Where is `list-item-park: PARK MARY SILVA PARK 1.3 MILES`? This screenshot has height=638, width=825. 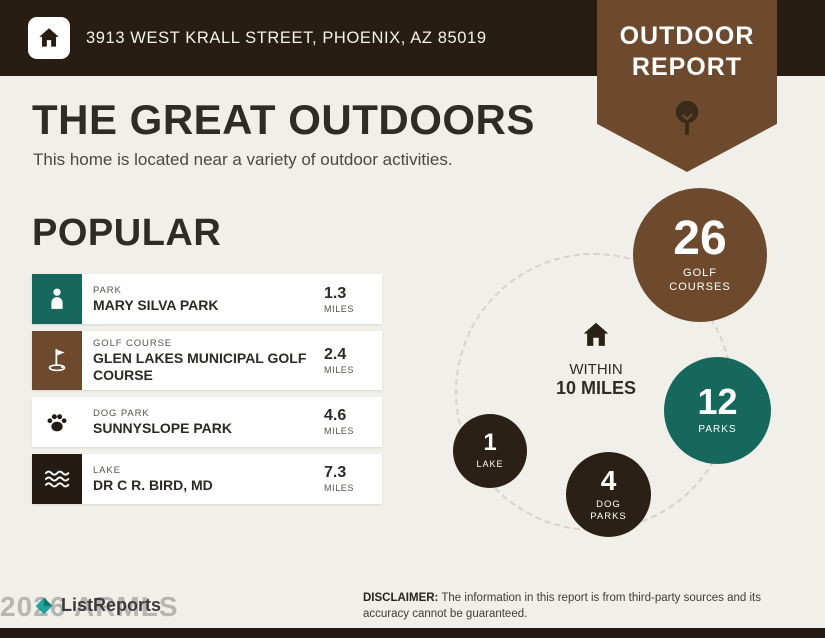 list-item-park: PARK MARY SILVA PARK 1.3 MILES is located at coordinates (207, 299).